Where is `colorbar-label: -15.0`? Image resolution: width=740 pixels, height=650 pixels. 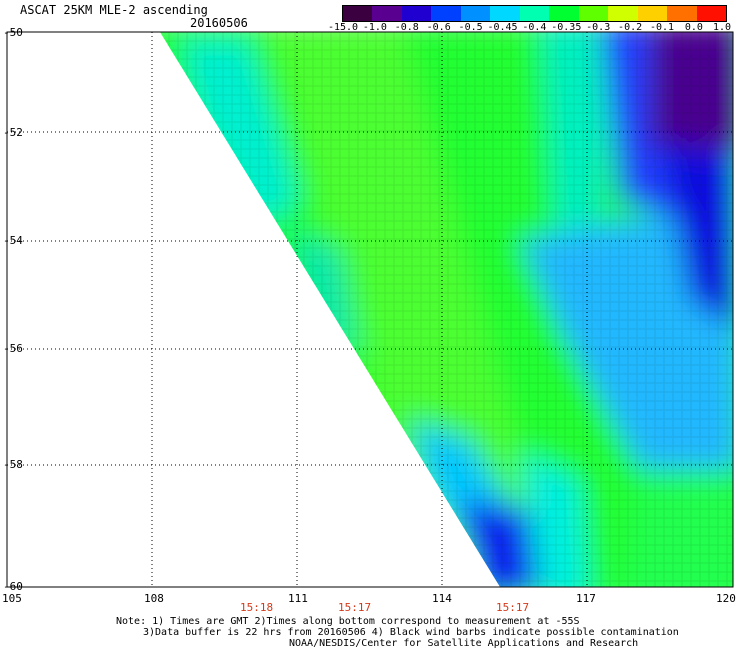 colorbar-label: -15.0 is located at coordinates (343, 27).